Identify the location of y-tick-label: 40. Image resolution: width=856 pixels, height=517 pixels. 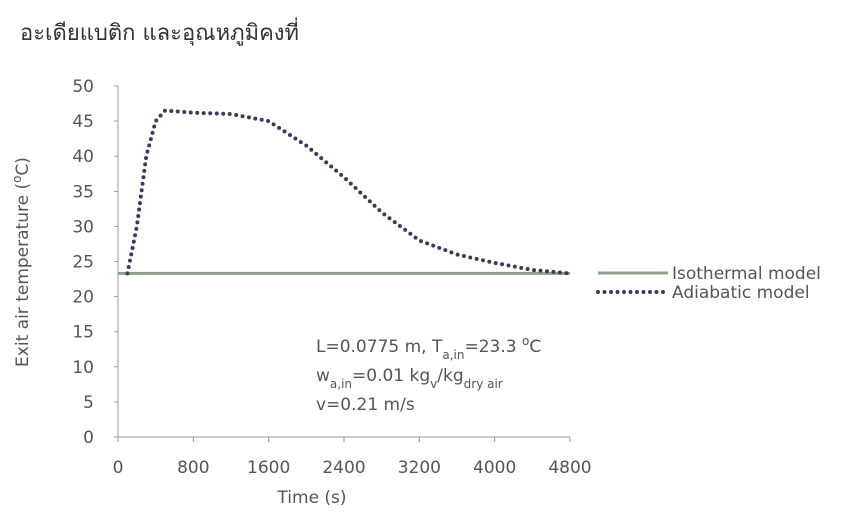
(83, 157).